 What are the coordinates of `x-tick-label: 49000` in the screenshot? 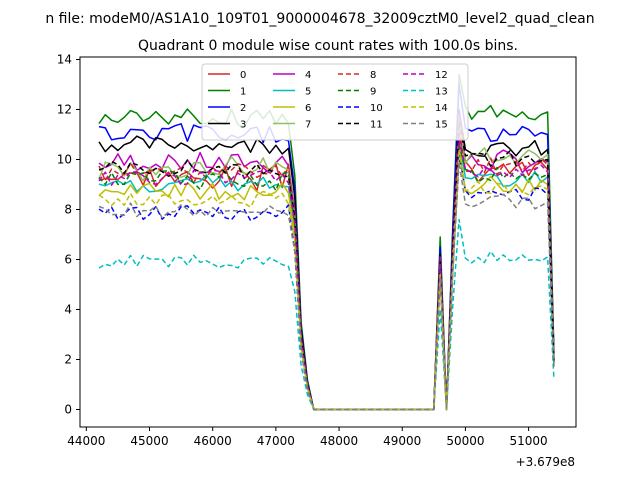 It's located at (402, 441).